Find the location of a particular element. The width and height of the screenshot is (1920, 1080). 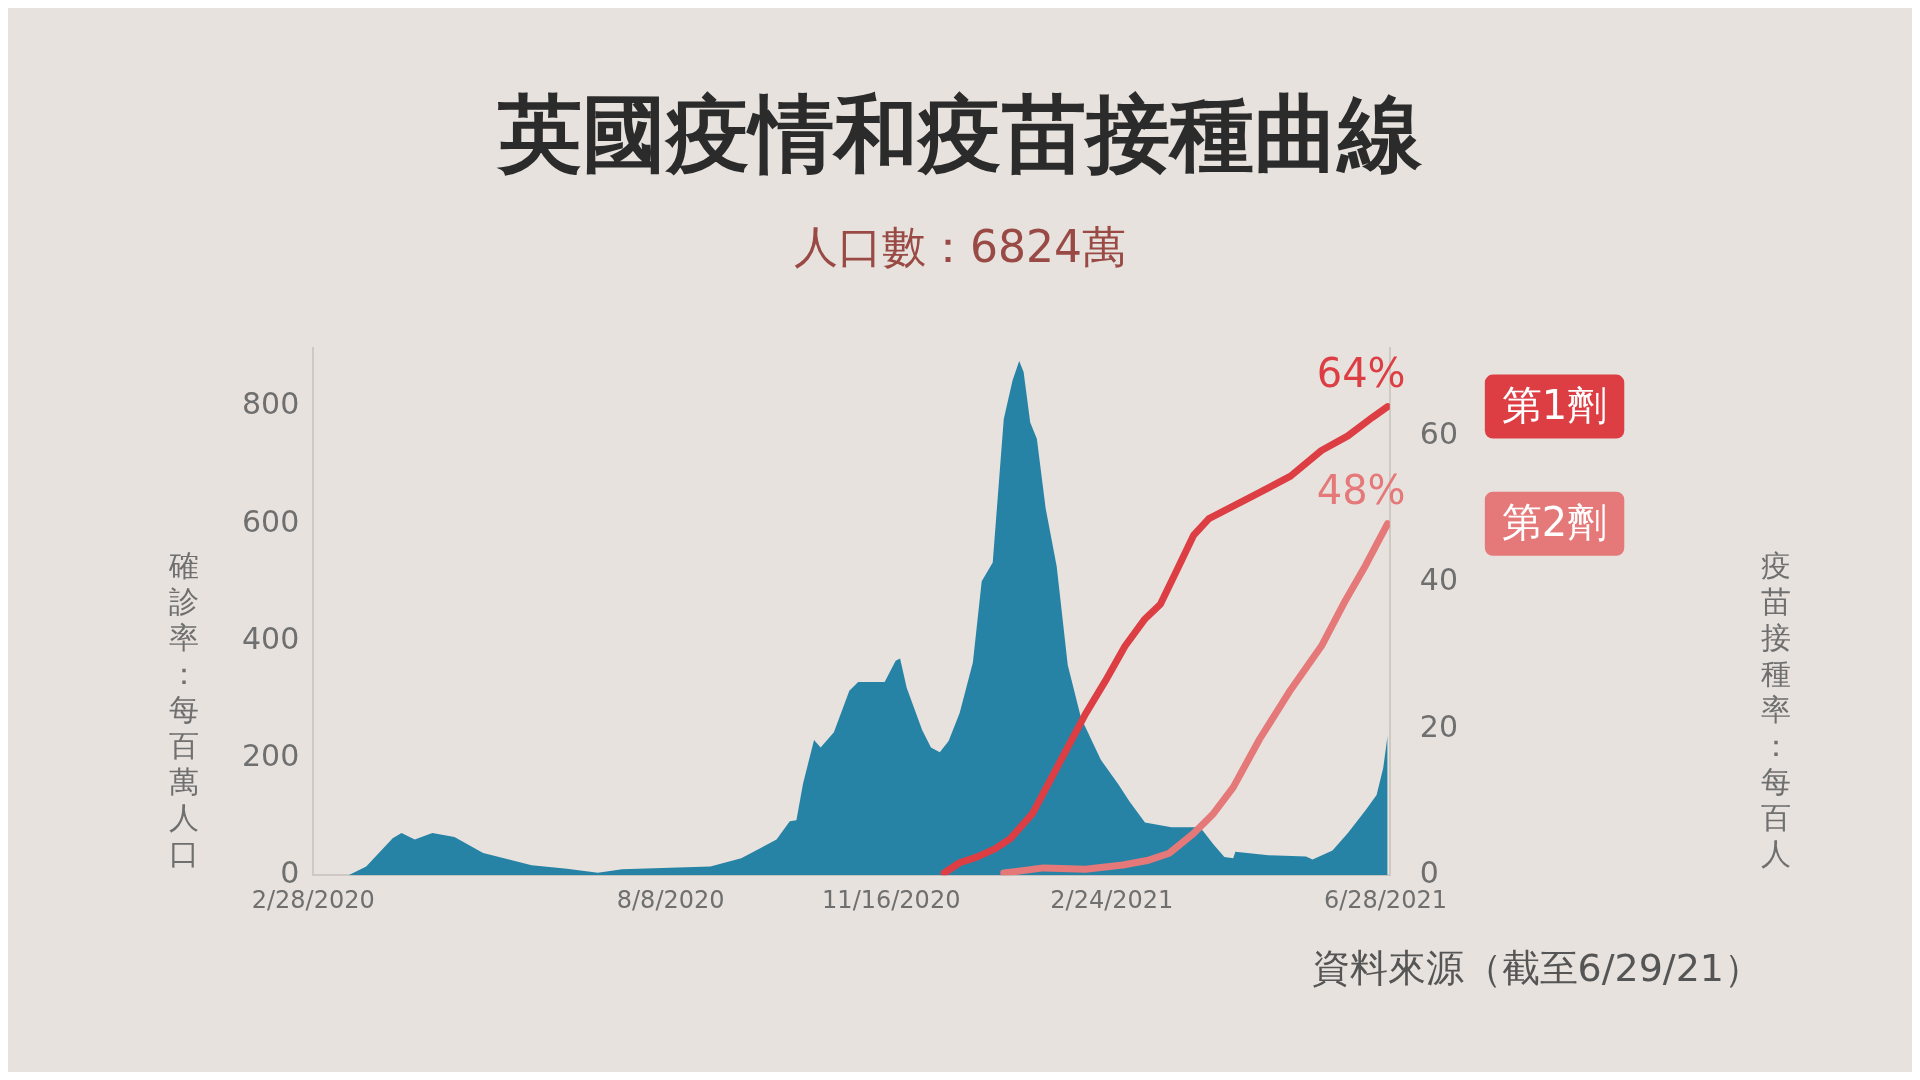

data-label: 64% is located at coordinates (1361, 372).